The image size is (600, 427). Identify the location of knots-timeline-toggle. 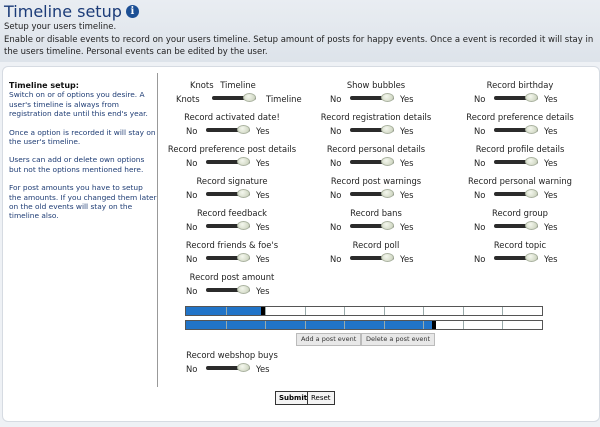
(235, 97).